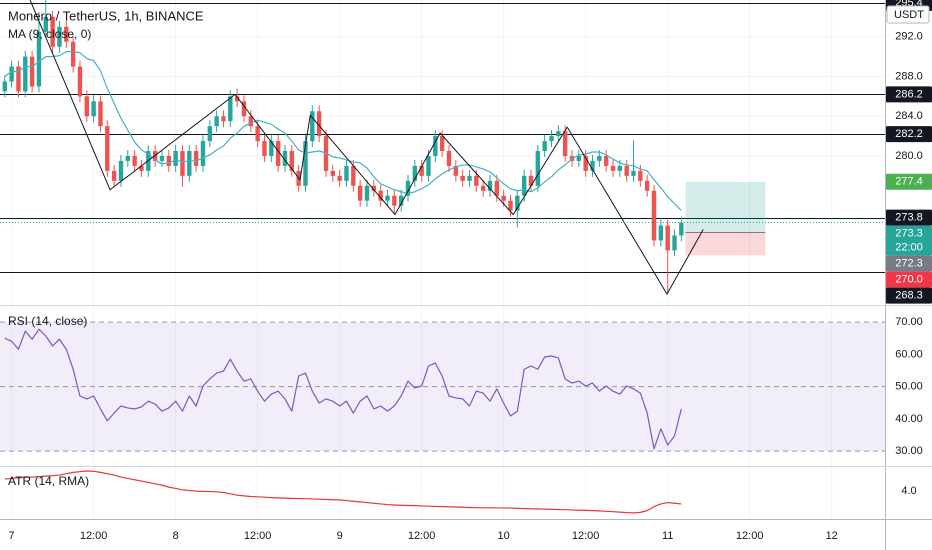  What do you see at coordinates (908, 14) in the screenshot?
I see `currency-box` at bounding box center [908, 14].